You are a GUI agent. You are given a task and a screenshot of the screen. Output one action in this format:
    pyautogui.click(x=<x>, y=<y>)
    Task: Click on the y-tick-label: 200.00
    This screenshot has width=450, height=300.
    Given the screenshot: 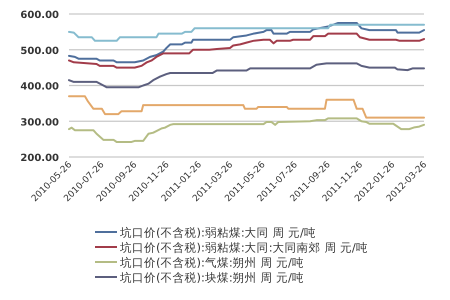 What is the action you would take?
    pyautogui.click(x=40, y=158)
    